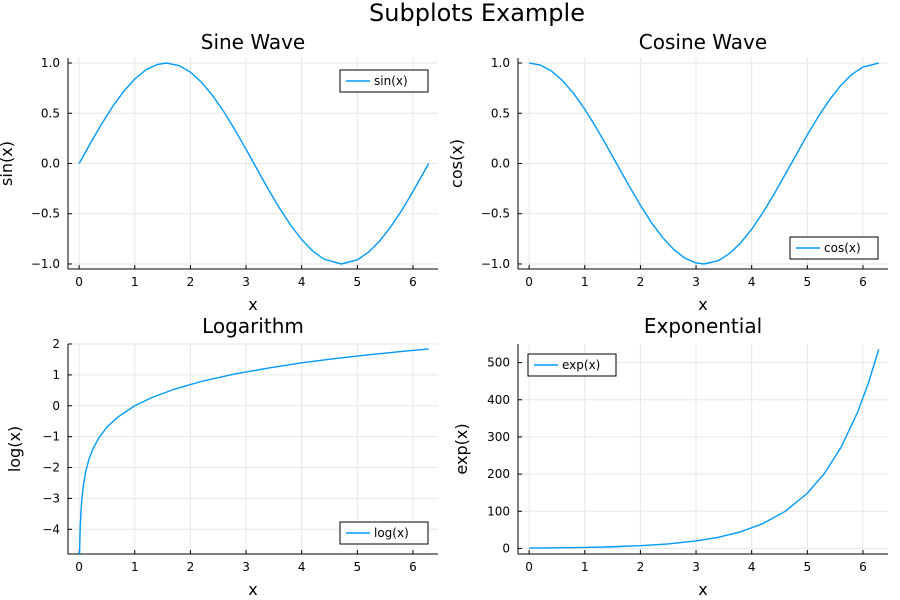 The height and width of the screenshot is (600, 900). I want to click on y-tick-label: −2, so click(51, 468).